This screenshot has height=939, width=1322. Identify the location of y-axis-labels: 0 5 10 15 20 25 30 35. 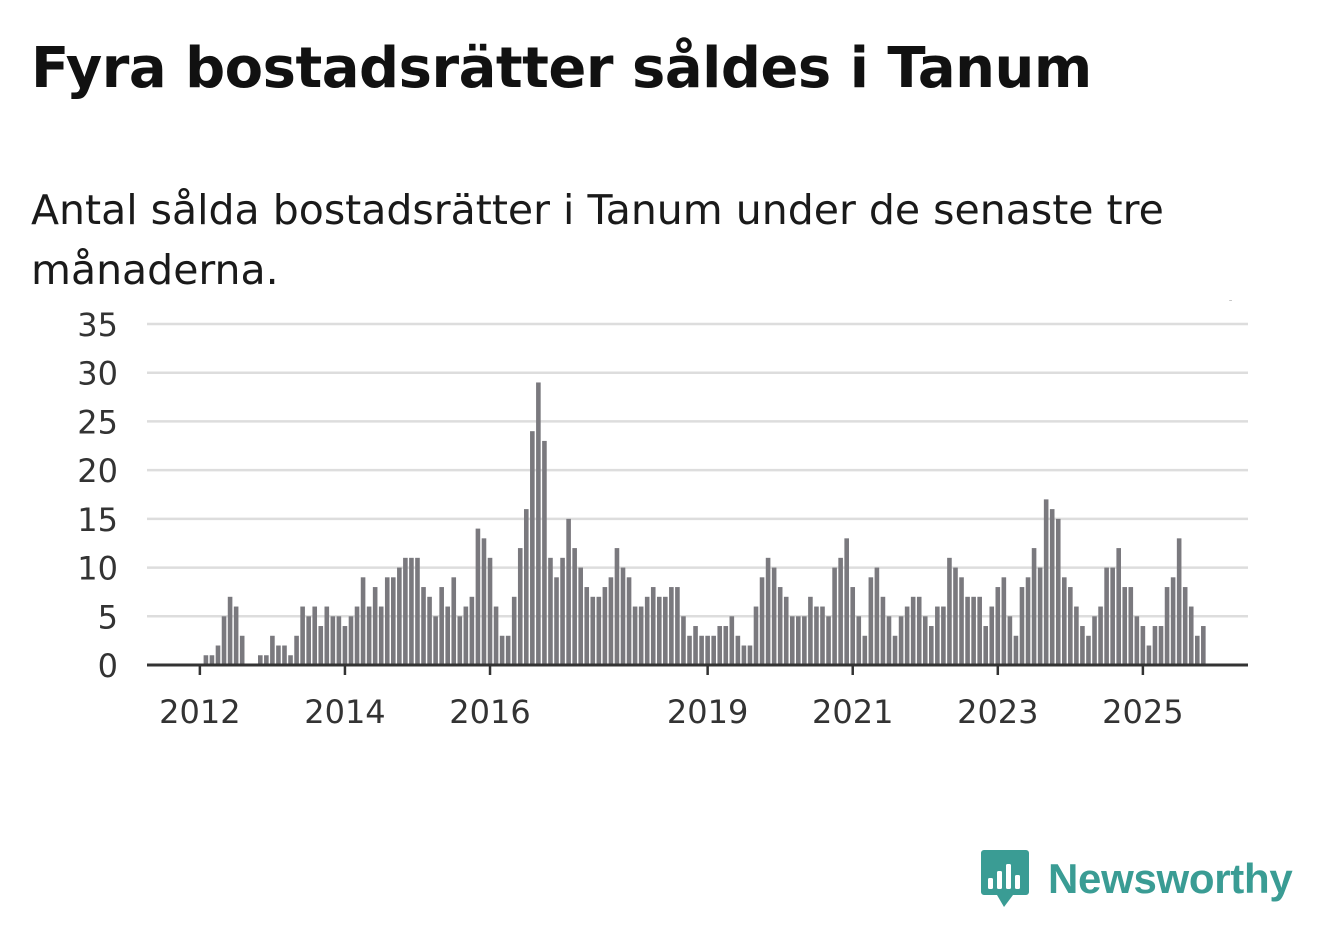
(97, 495).